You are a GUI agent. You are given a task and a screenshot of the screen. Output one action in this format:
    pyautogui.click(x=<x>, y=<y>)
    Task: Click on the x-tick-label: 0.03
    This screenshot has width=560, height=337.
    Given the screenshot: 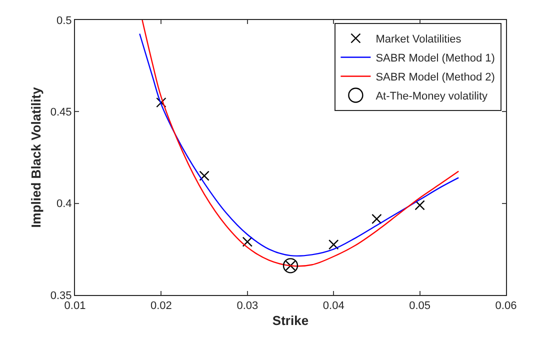 What is the action you would take?
    pyautogui.click(x=247, y=306)
    